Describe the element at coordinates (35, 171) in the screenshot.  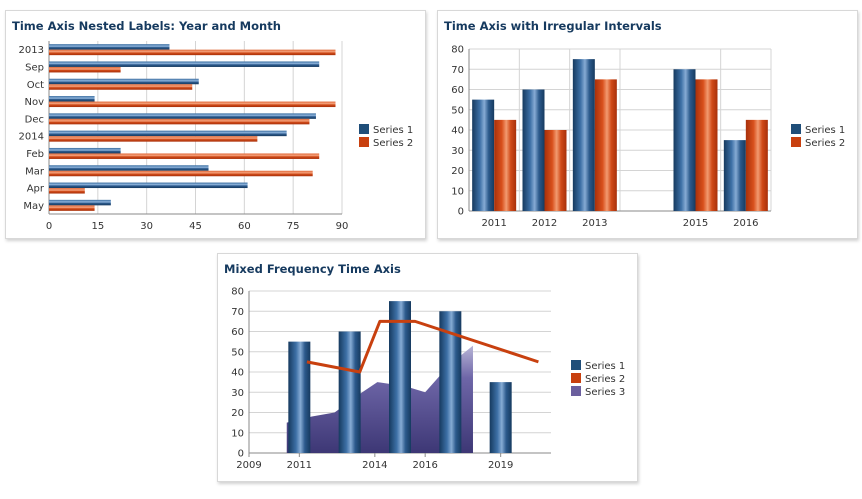
I see `y-tick-label: Mar` at that location.